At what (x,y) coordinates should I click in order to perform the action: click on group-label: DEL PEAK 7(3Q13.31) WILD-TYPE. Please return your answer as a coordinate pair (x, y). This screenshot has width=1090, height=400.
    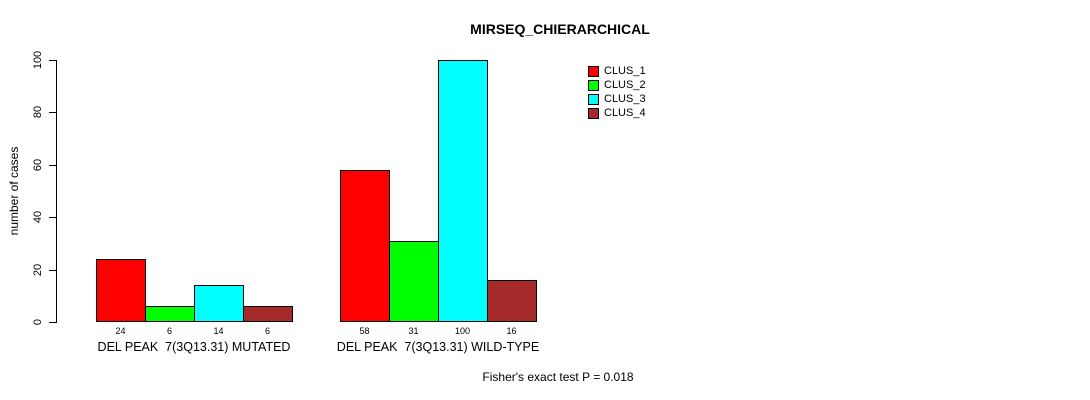
    Looking at the image, I should click on (438, 347).